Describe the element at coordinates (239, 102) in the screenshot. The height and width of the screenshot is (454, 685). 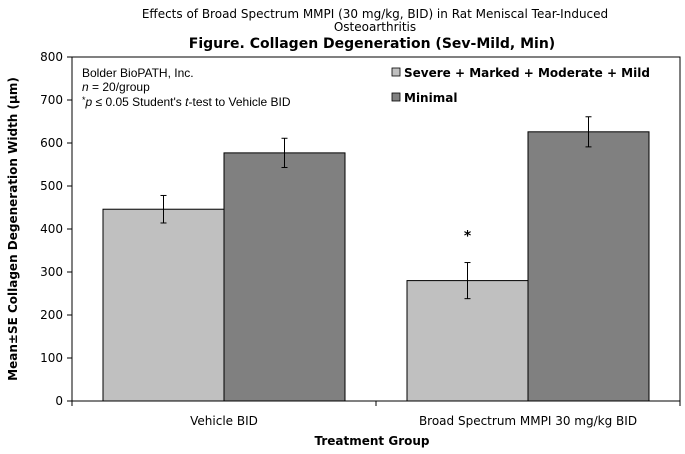
I see `annotation-rest: -test to Vehicle BID` at that location.